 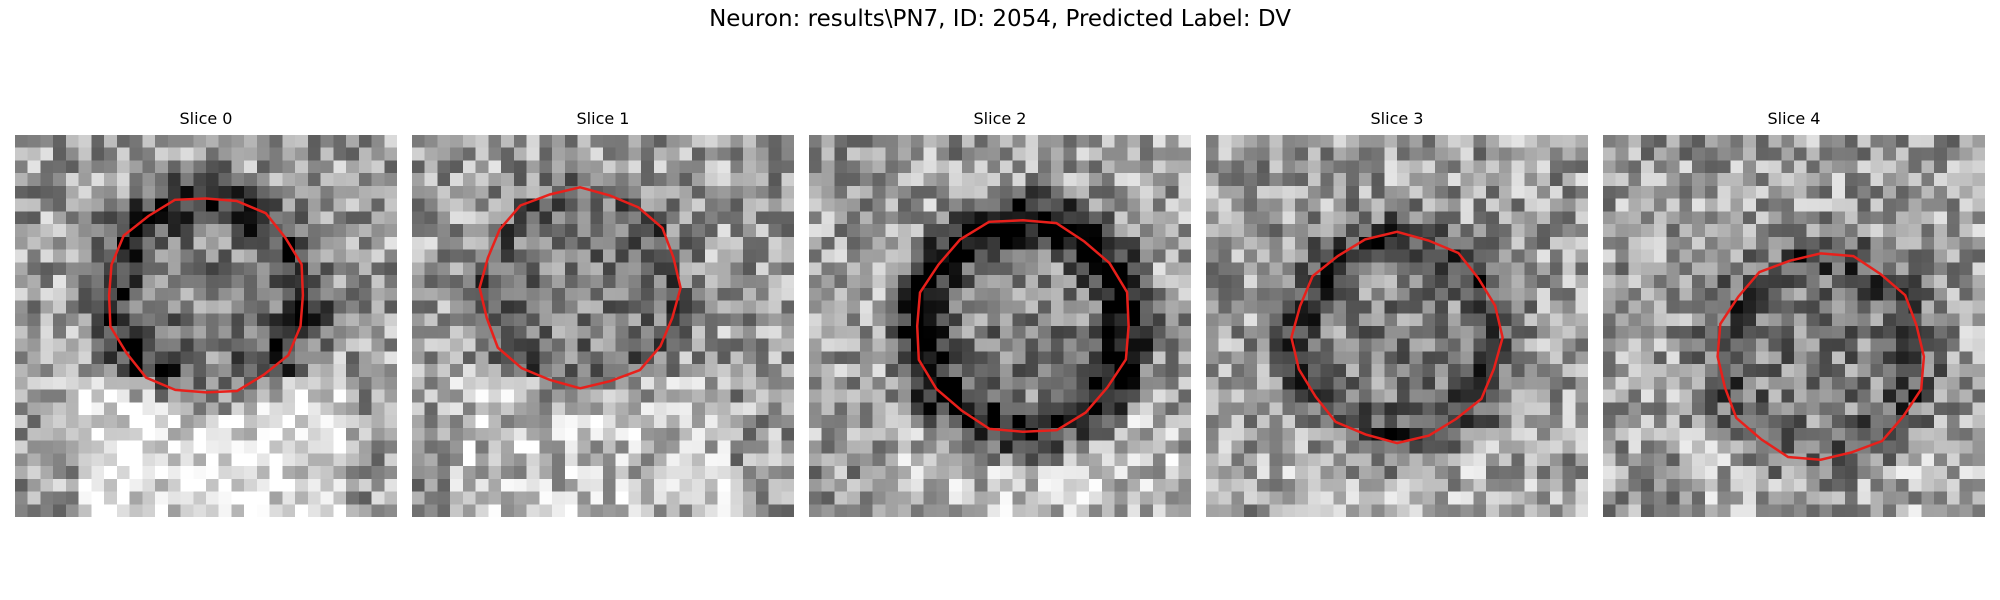 I want to click on slice-title: Slice 3, so click(x=1397, y=118).